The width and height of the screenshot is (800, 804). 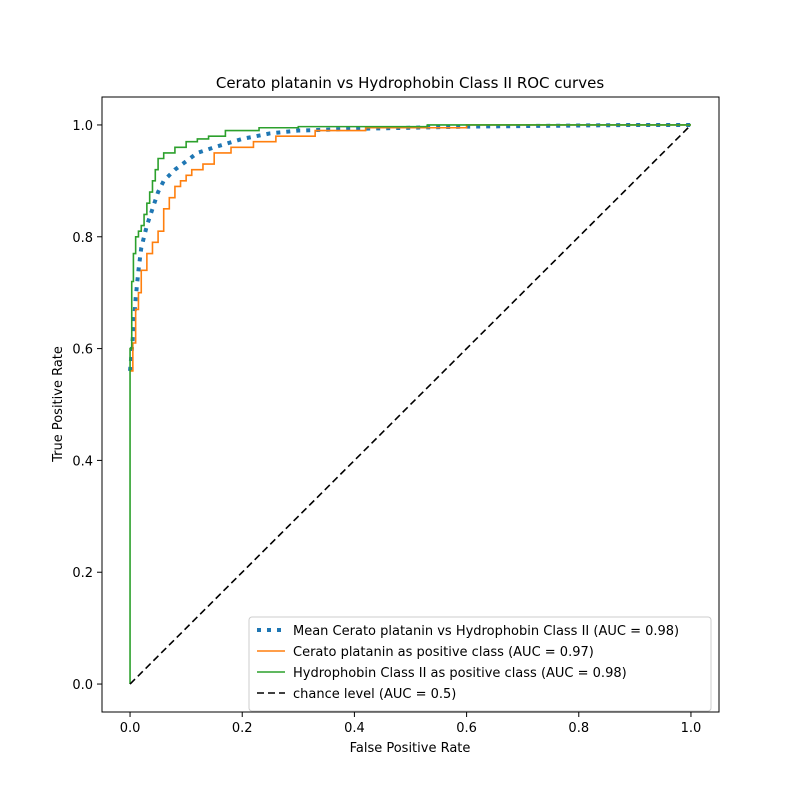 What do you see at coordinates (578, 728) in the screenshot?
I see `x-tick-label: 0.8` at bounding box center [578, 728].